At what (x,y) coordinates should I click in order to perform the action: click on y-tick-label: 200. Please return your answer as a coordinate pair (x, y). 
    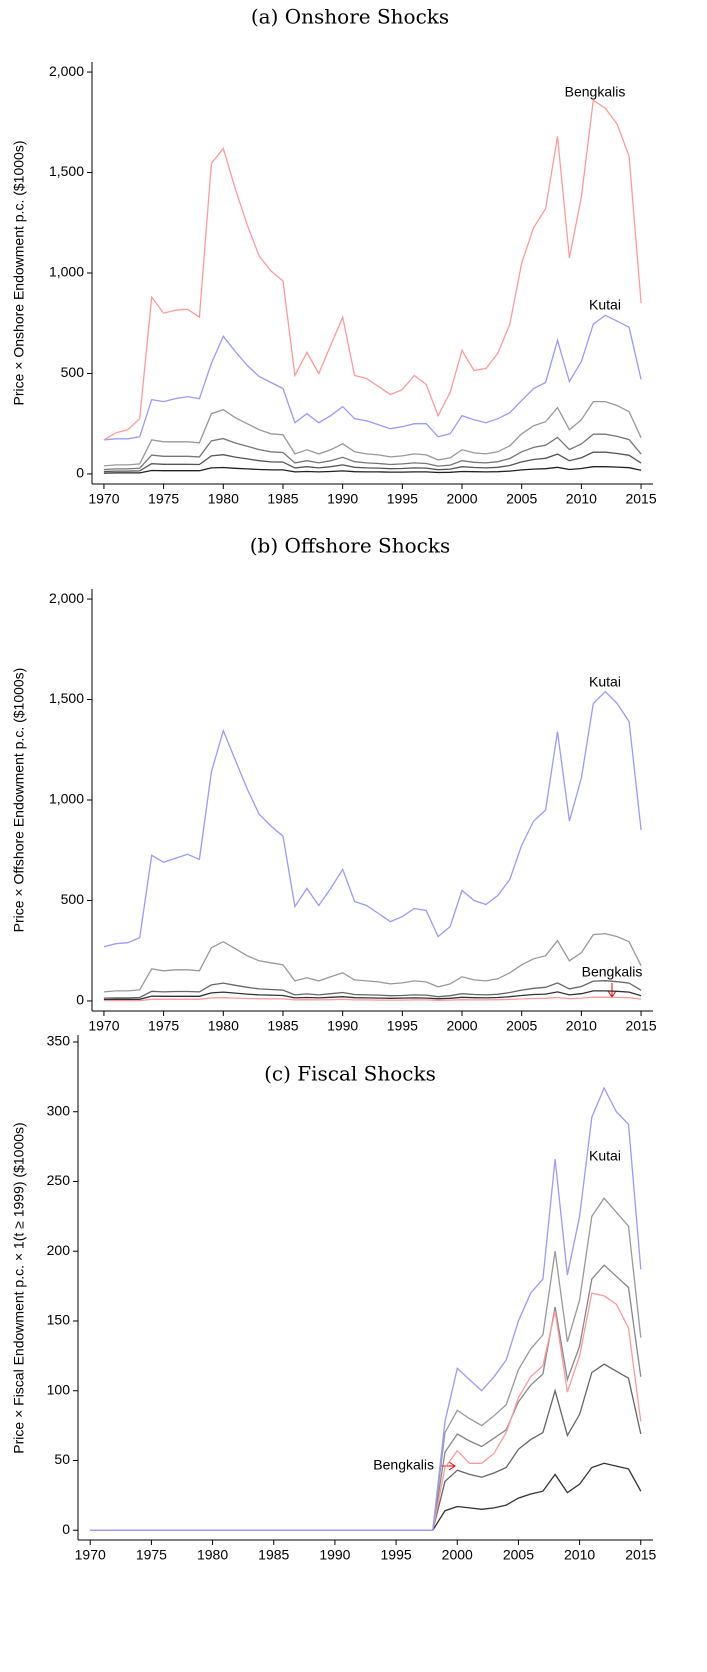
    Looking at the image, I should click on (59, 1250).